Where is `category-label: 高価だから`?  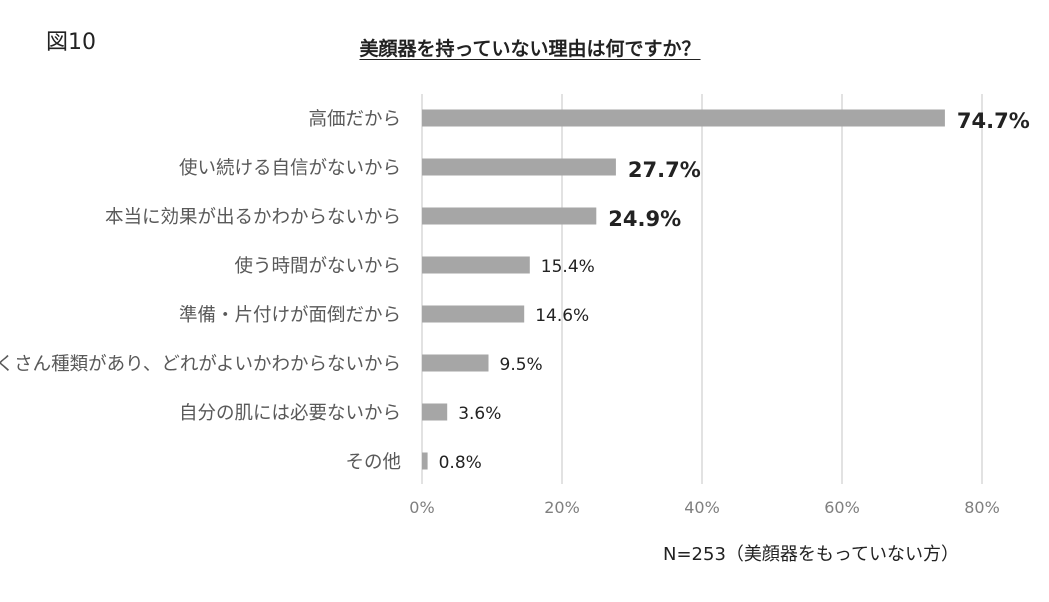 category-label: 高価だから is located at coordinates (354, 119).